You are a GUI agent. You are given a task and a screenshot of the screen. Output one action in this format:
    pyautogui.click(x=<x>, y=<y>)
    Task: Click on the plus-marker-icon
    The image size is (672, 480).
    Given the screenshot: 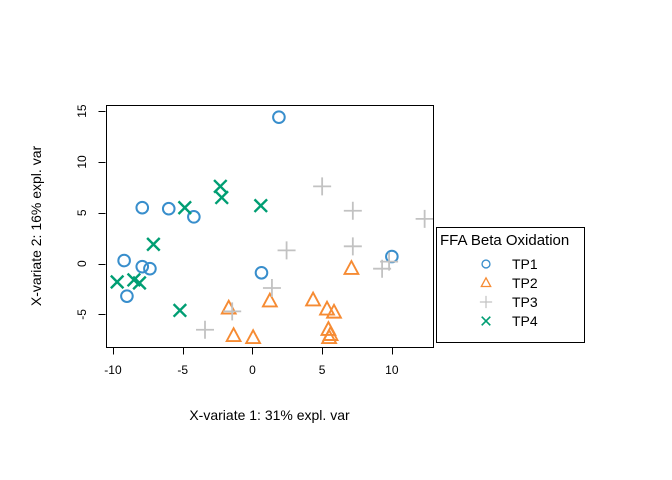 What is the action you would take?
    pyautogui.click(x=486, y=302)
    